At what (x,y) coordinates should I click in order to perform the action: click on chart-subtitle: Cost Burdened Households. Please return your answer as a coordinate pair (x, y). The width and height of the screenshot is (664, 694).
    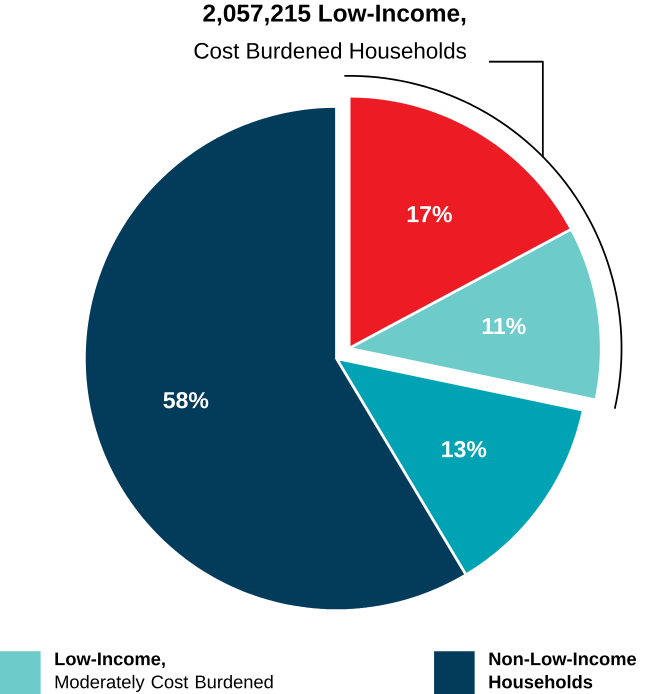
    Looking at the image, I should click on (330, 50).